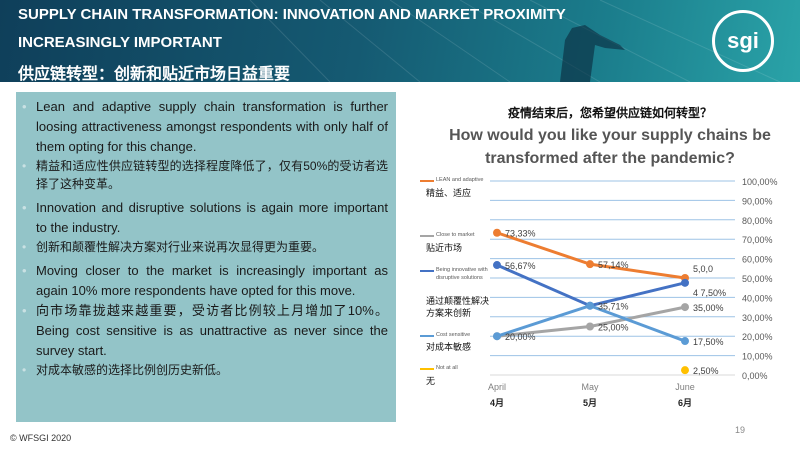  Describe the element at coordinates (706, 371) in the screenshot. I see `data-label: 2,50%` at that location.